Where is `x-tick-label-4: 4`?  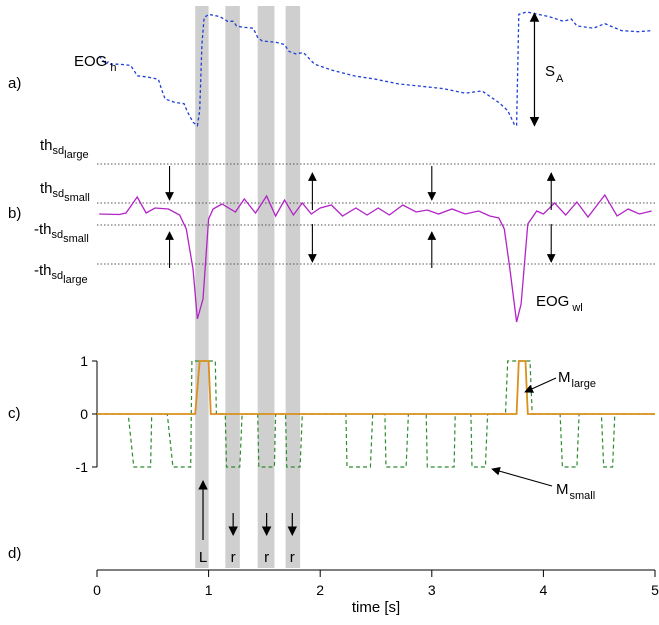
x-tick-label-4: 4 is located at coordinates (544, 590).